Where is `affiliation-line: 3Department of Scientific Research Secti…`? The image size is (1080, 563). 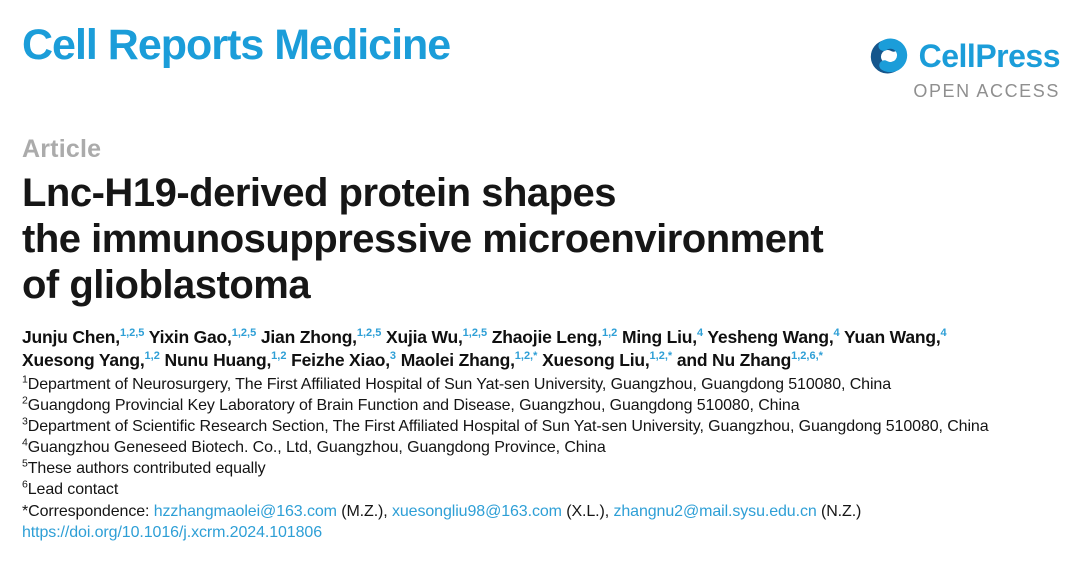 affiliation-line: 3Department of Scientific Research Secti… is located at coordinates (505, 425).